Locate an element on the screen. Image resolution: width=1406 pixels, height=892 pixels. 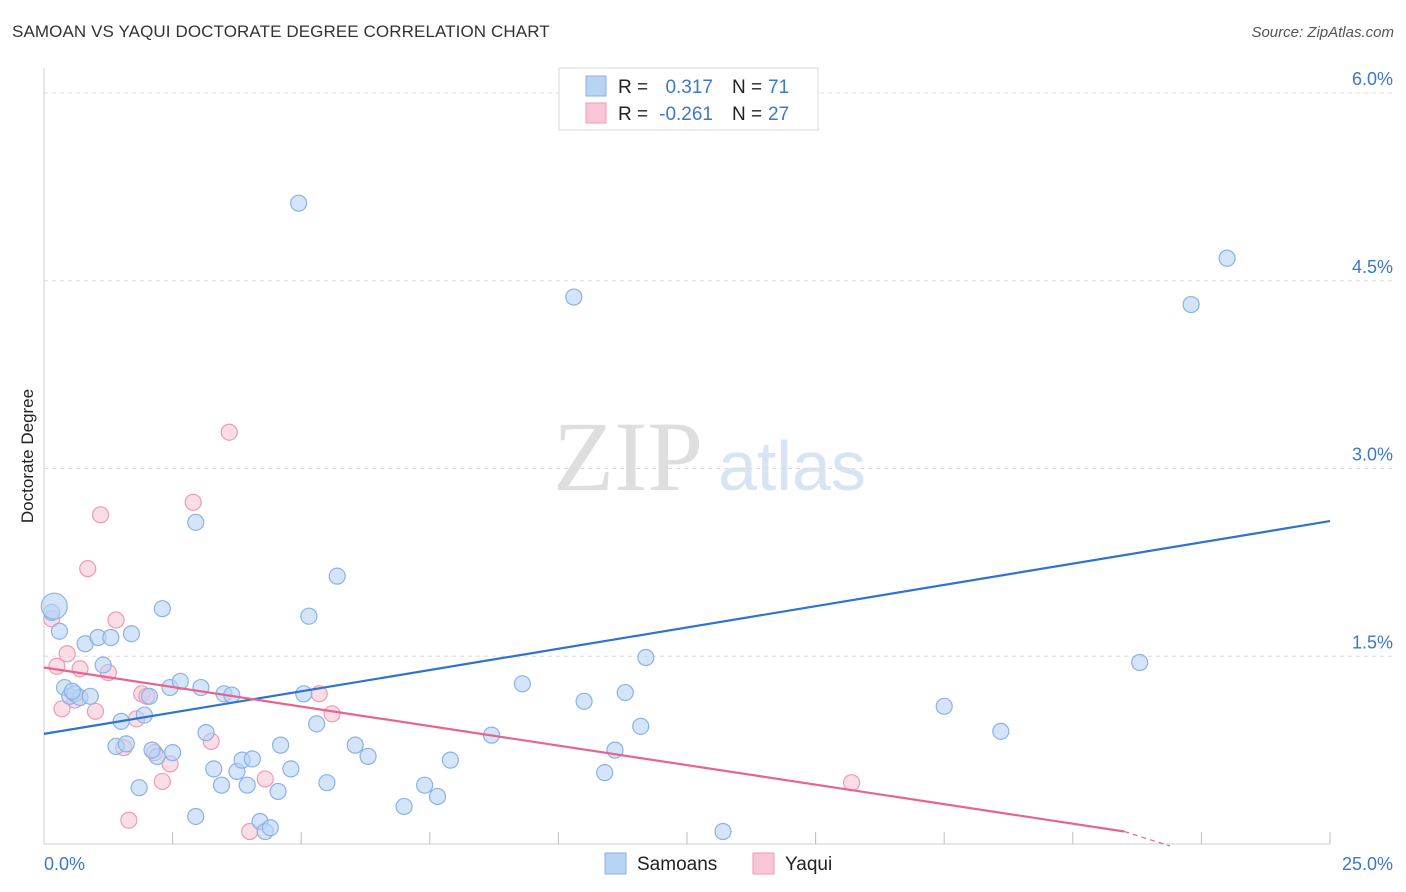
x-tick-label-0: 0.0% is located at coordinates (64, 864).